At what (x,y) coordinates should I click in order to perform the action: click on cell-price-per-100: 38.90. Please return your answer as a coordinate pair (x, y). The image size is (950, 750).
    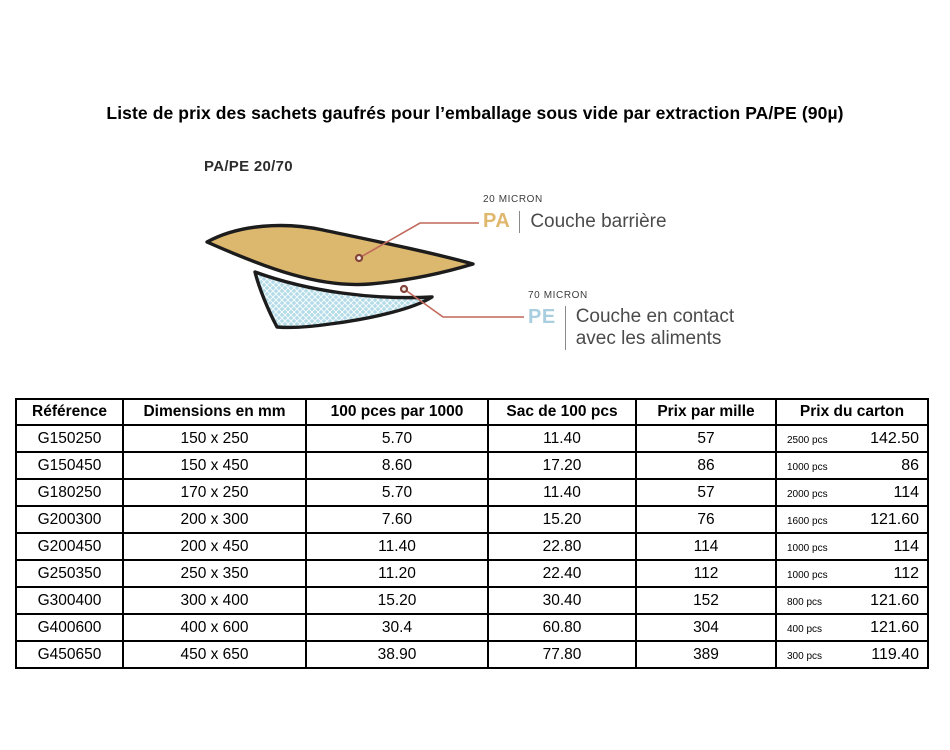
    Looking at the image, I should click on (397, 654).